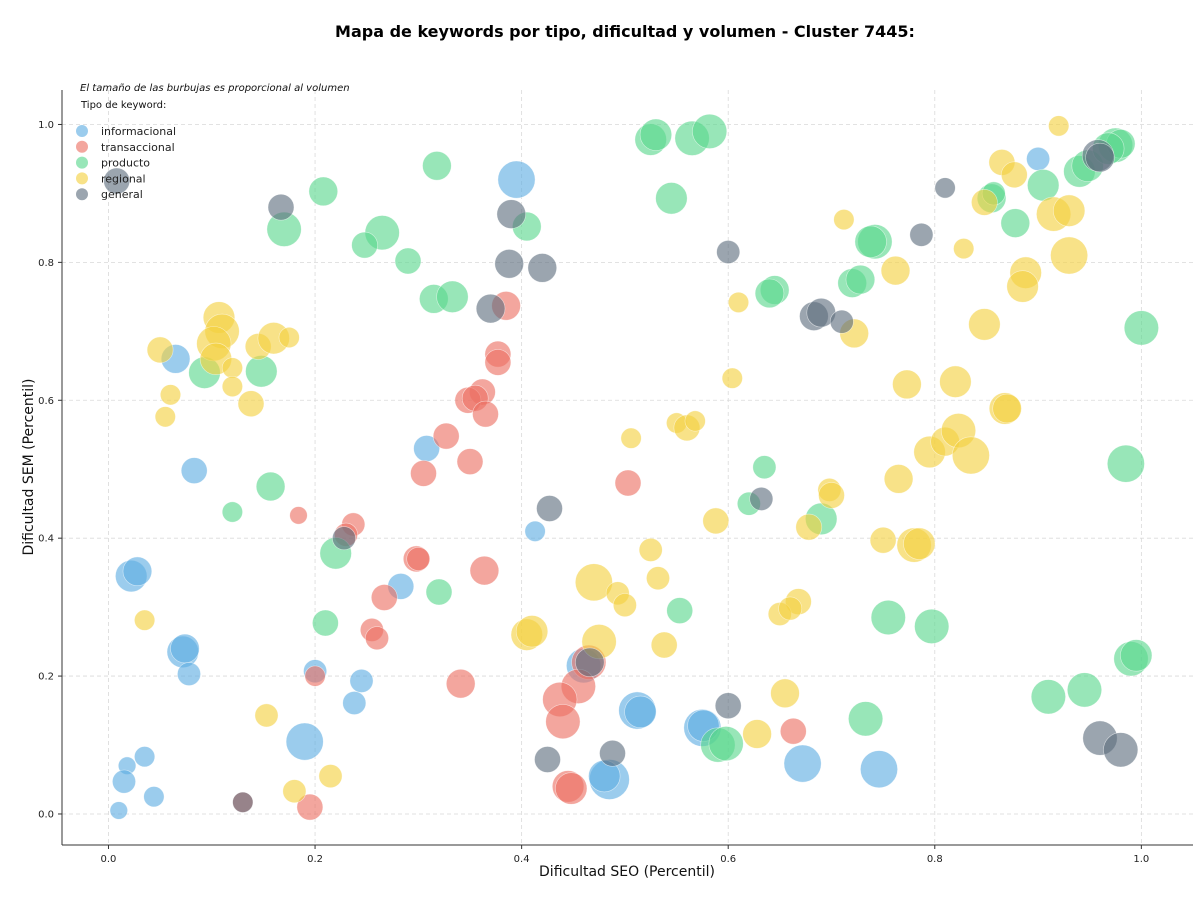 The image size is (1200, 901). Describe the element at coordinates (82, 194) in the screenshot. I see `legend-marker-general` at that location.